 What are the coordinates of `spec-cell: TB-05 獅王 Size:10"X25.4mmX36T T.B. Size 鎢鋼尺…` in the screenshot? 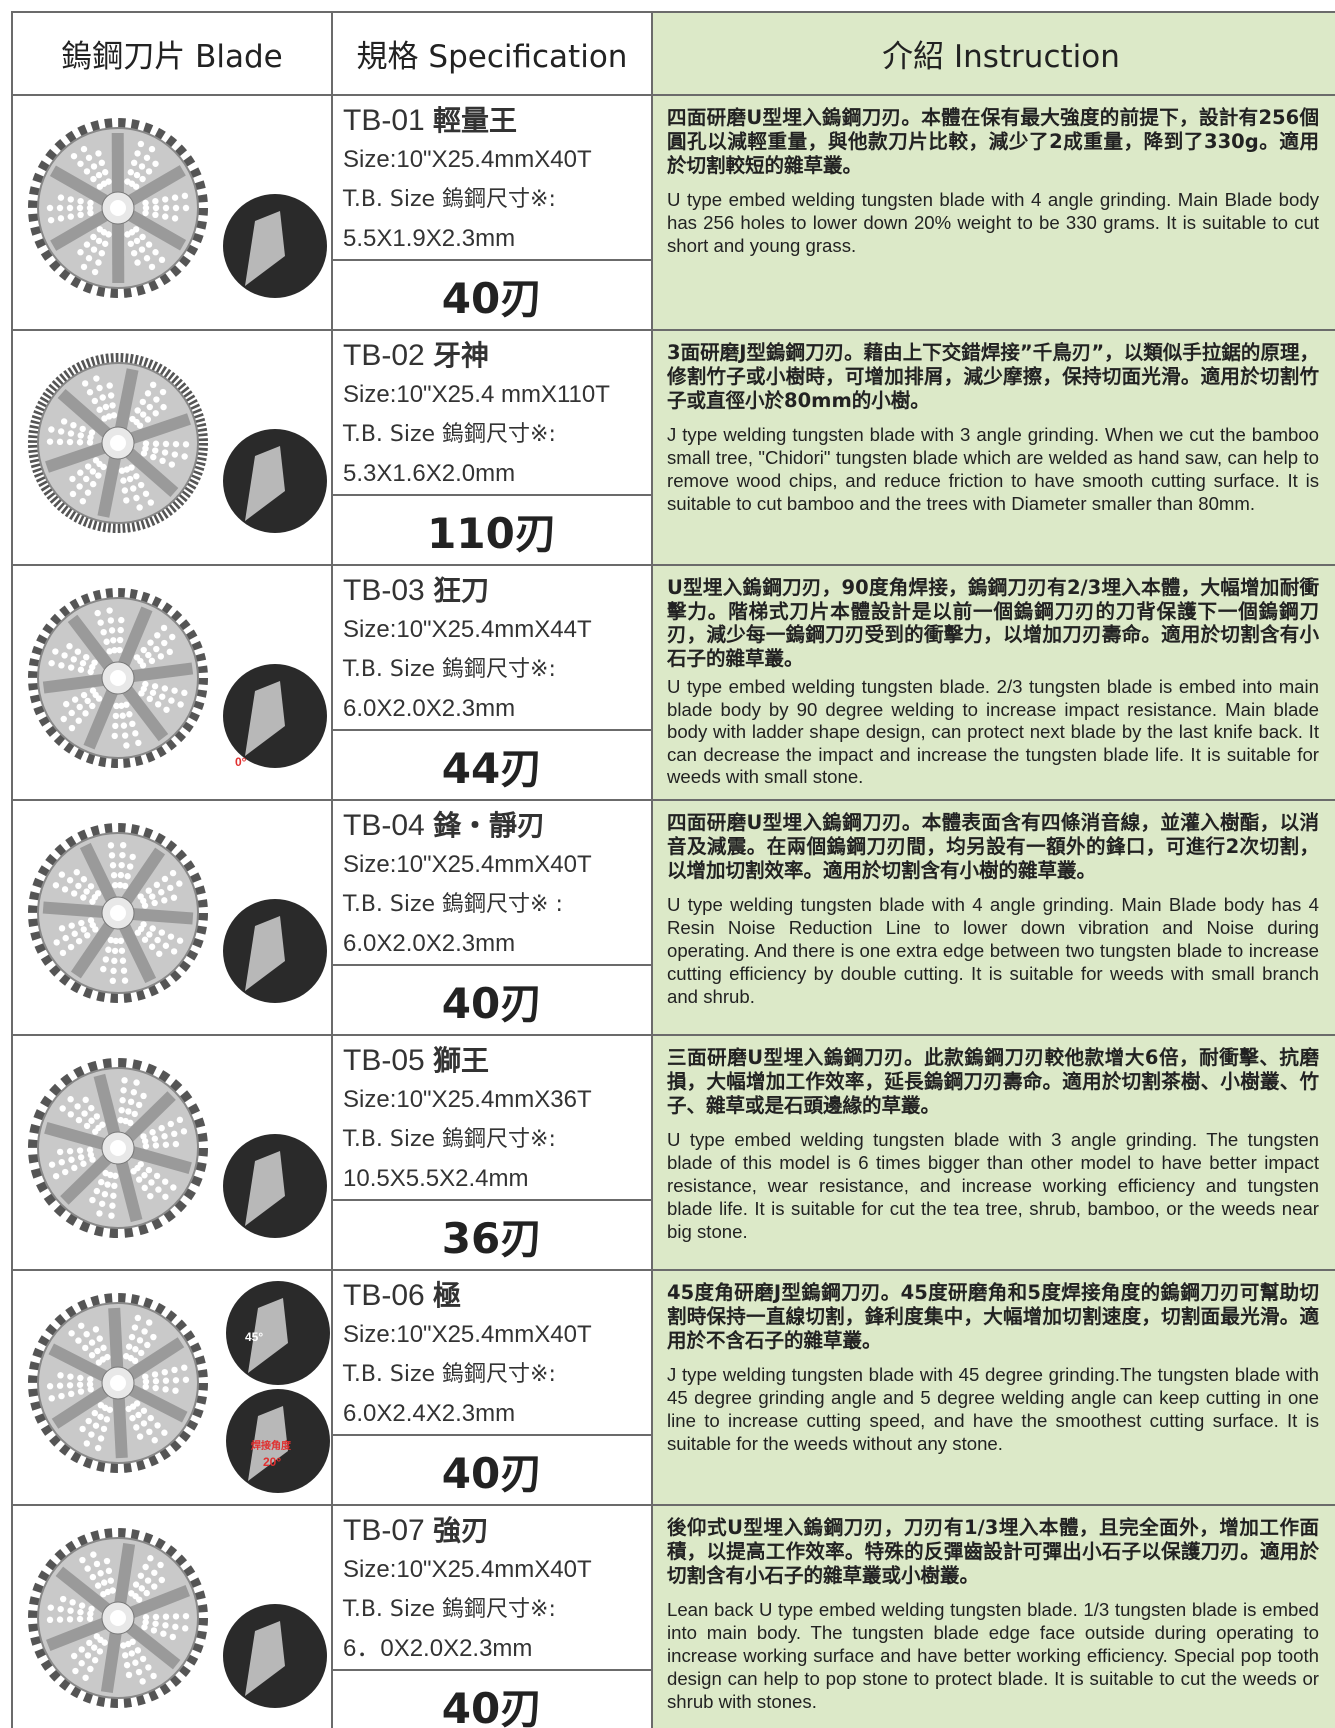 It's located at (492, 1152).